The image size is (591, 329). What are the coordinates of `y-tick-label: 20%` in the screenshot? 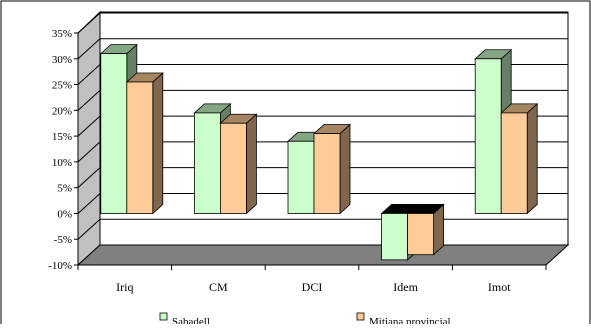 It's located at (62, 111).